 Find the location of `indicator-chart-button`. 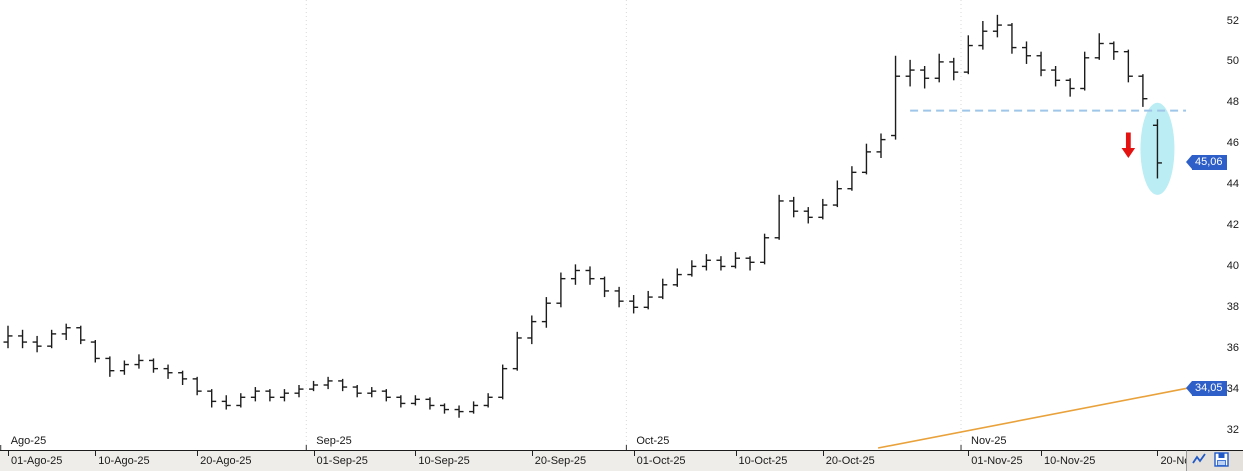

indicator-chart-button is located at coordinates (1199, 461).